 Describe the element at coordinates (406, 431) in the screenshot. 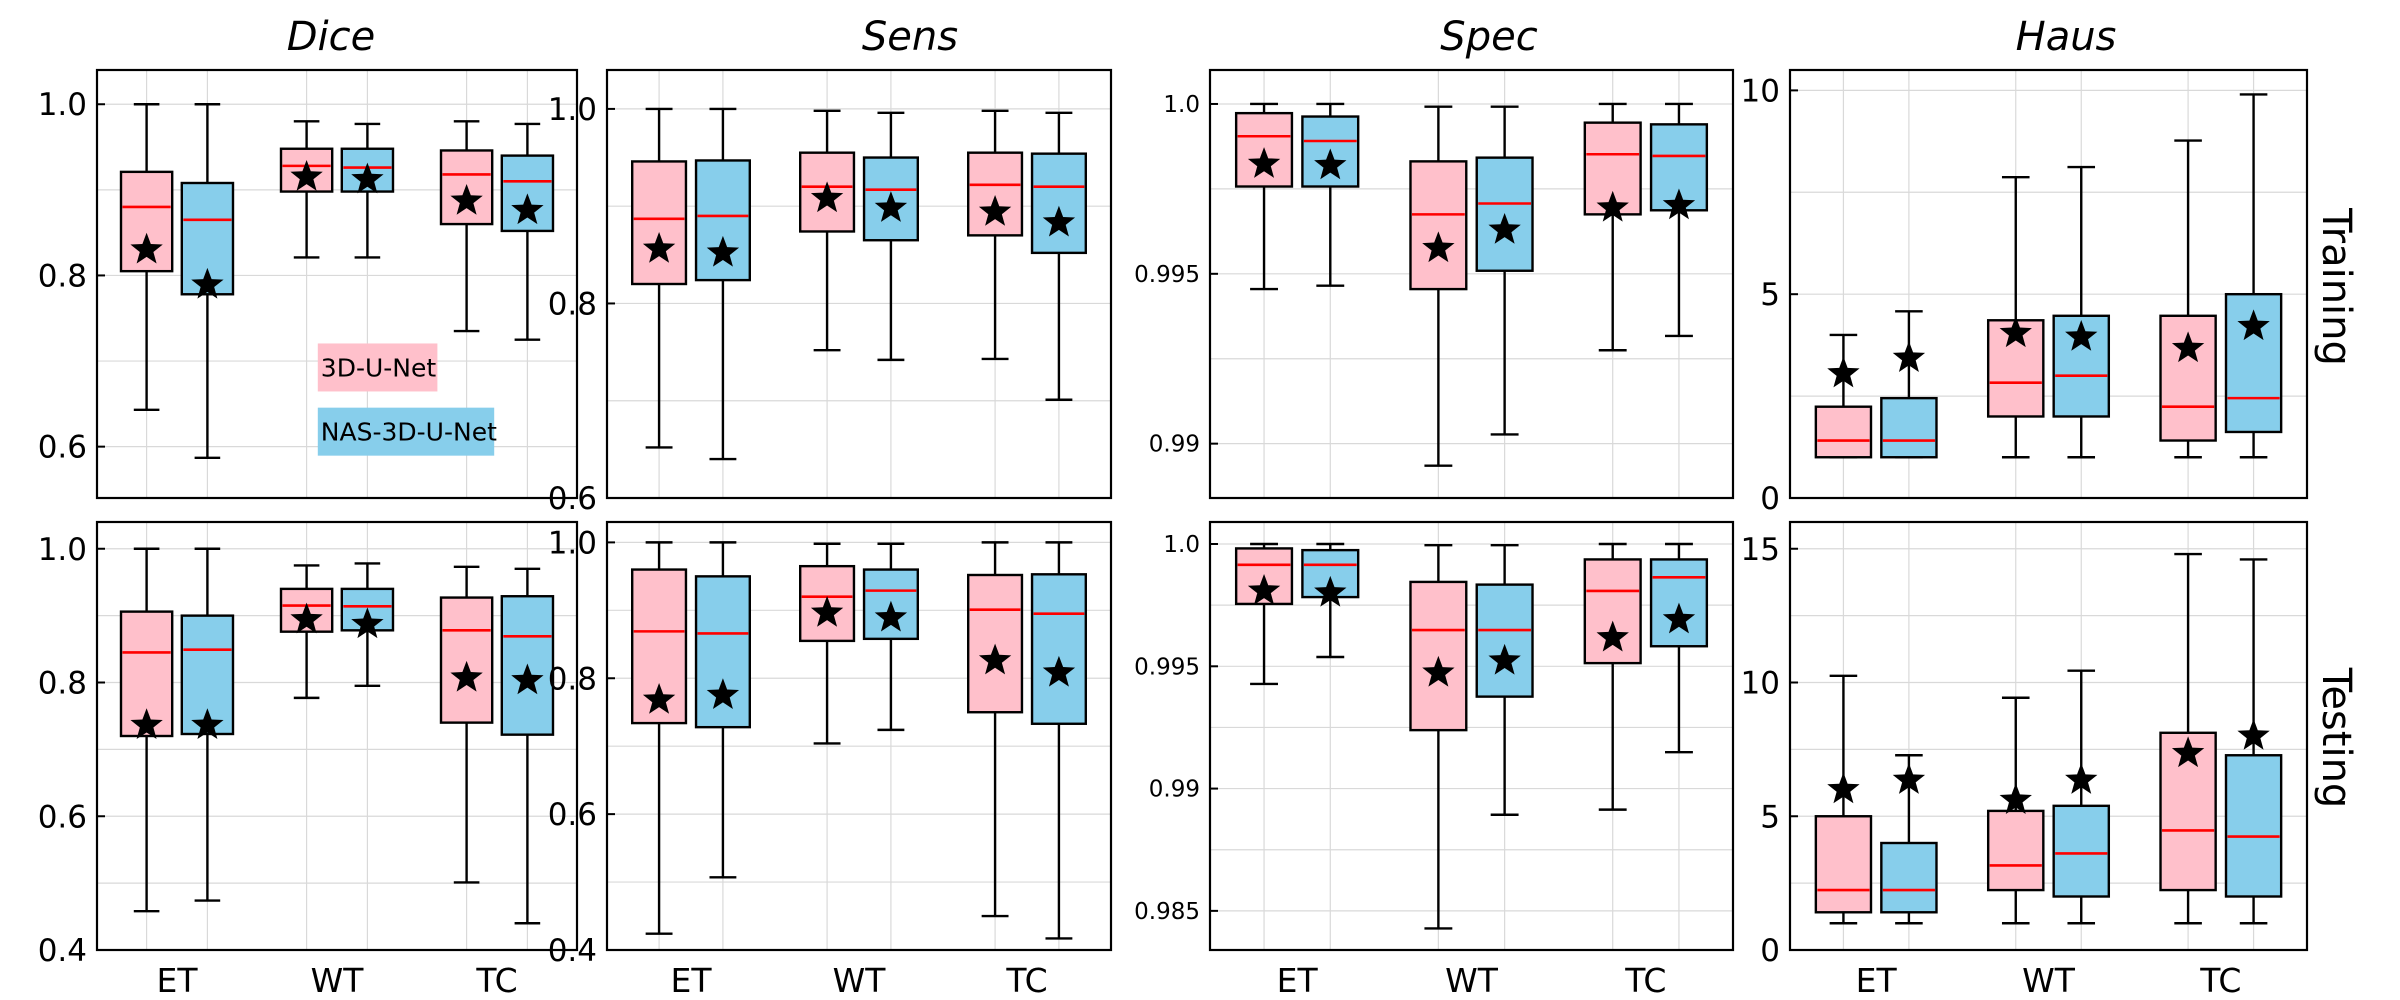

I see `legend-swatch` at that location.